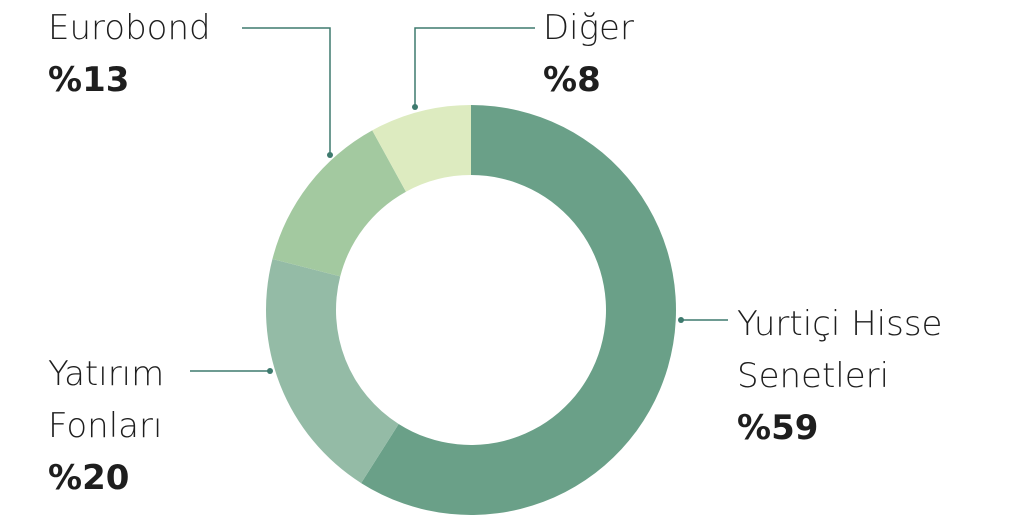  I want to click on category-name: Yurtiçi Hisse Senetleri, so click(840, 350).